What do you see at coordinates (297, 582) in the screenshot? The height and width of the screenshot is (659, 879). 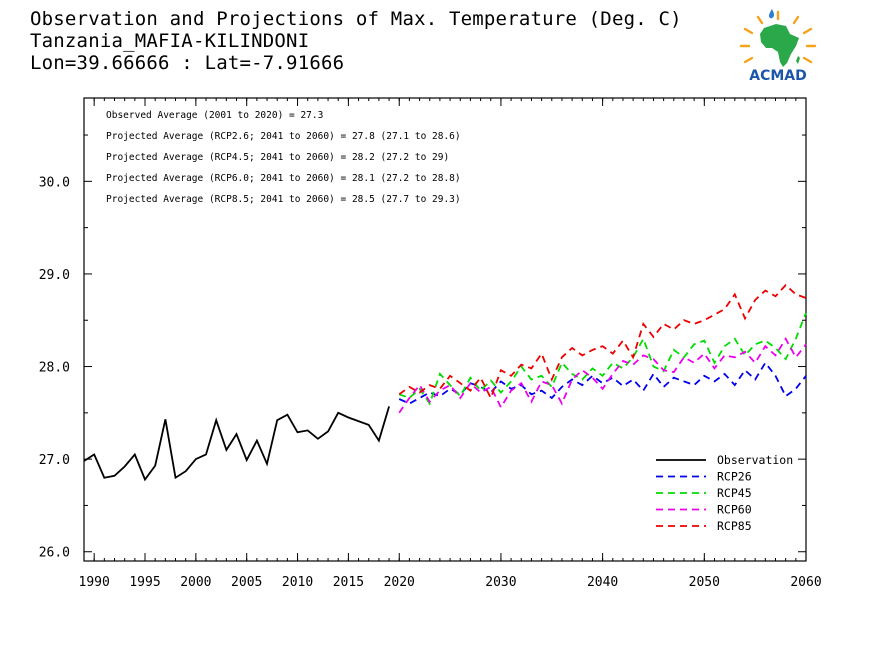 I see `x-tick-label: 2010` at bounding box center [297, 582].